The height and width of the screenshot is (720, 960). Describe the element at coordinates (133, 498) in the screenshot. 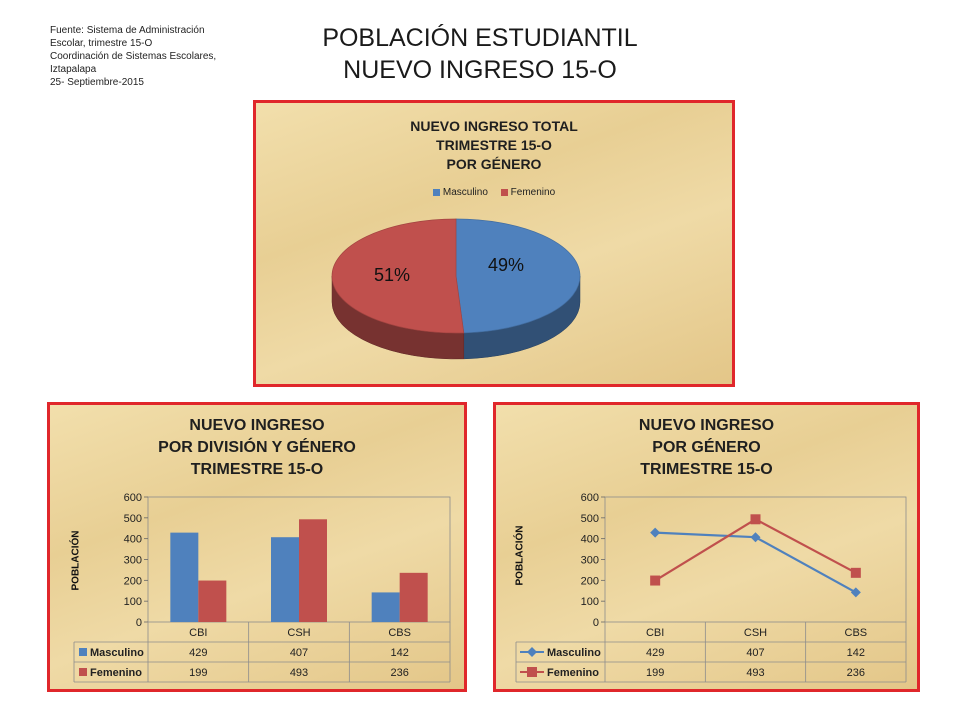

I see `bar-y-tick-label: 600` at that location.